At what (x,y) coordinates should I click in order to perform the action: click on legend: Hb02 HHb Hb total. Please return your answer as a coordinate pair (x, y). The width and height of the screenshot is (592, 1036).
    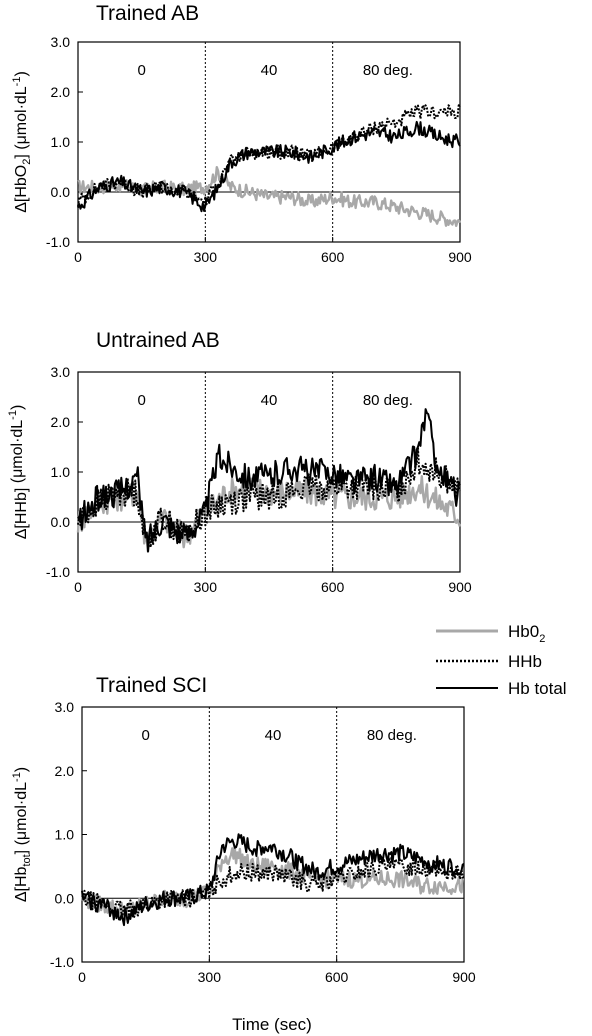
    Looking at the image, I should click on (501, 660).